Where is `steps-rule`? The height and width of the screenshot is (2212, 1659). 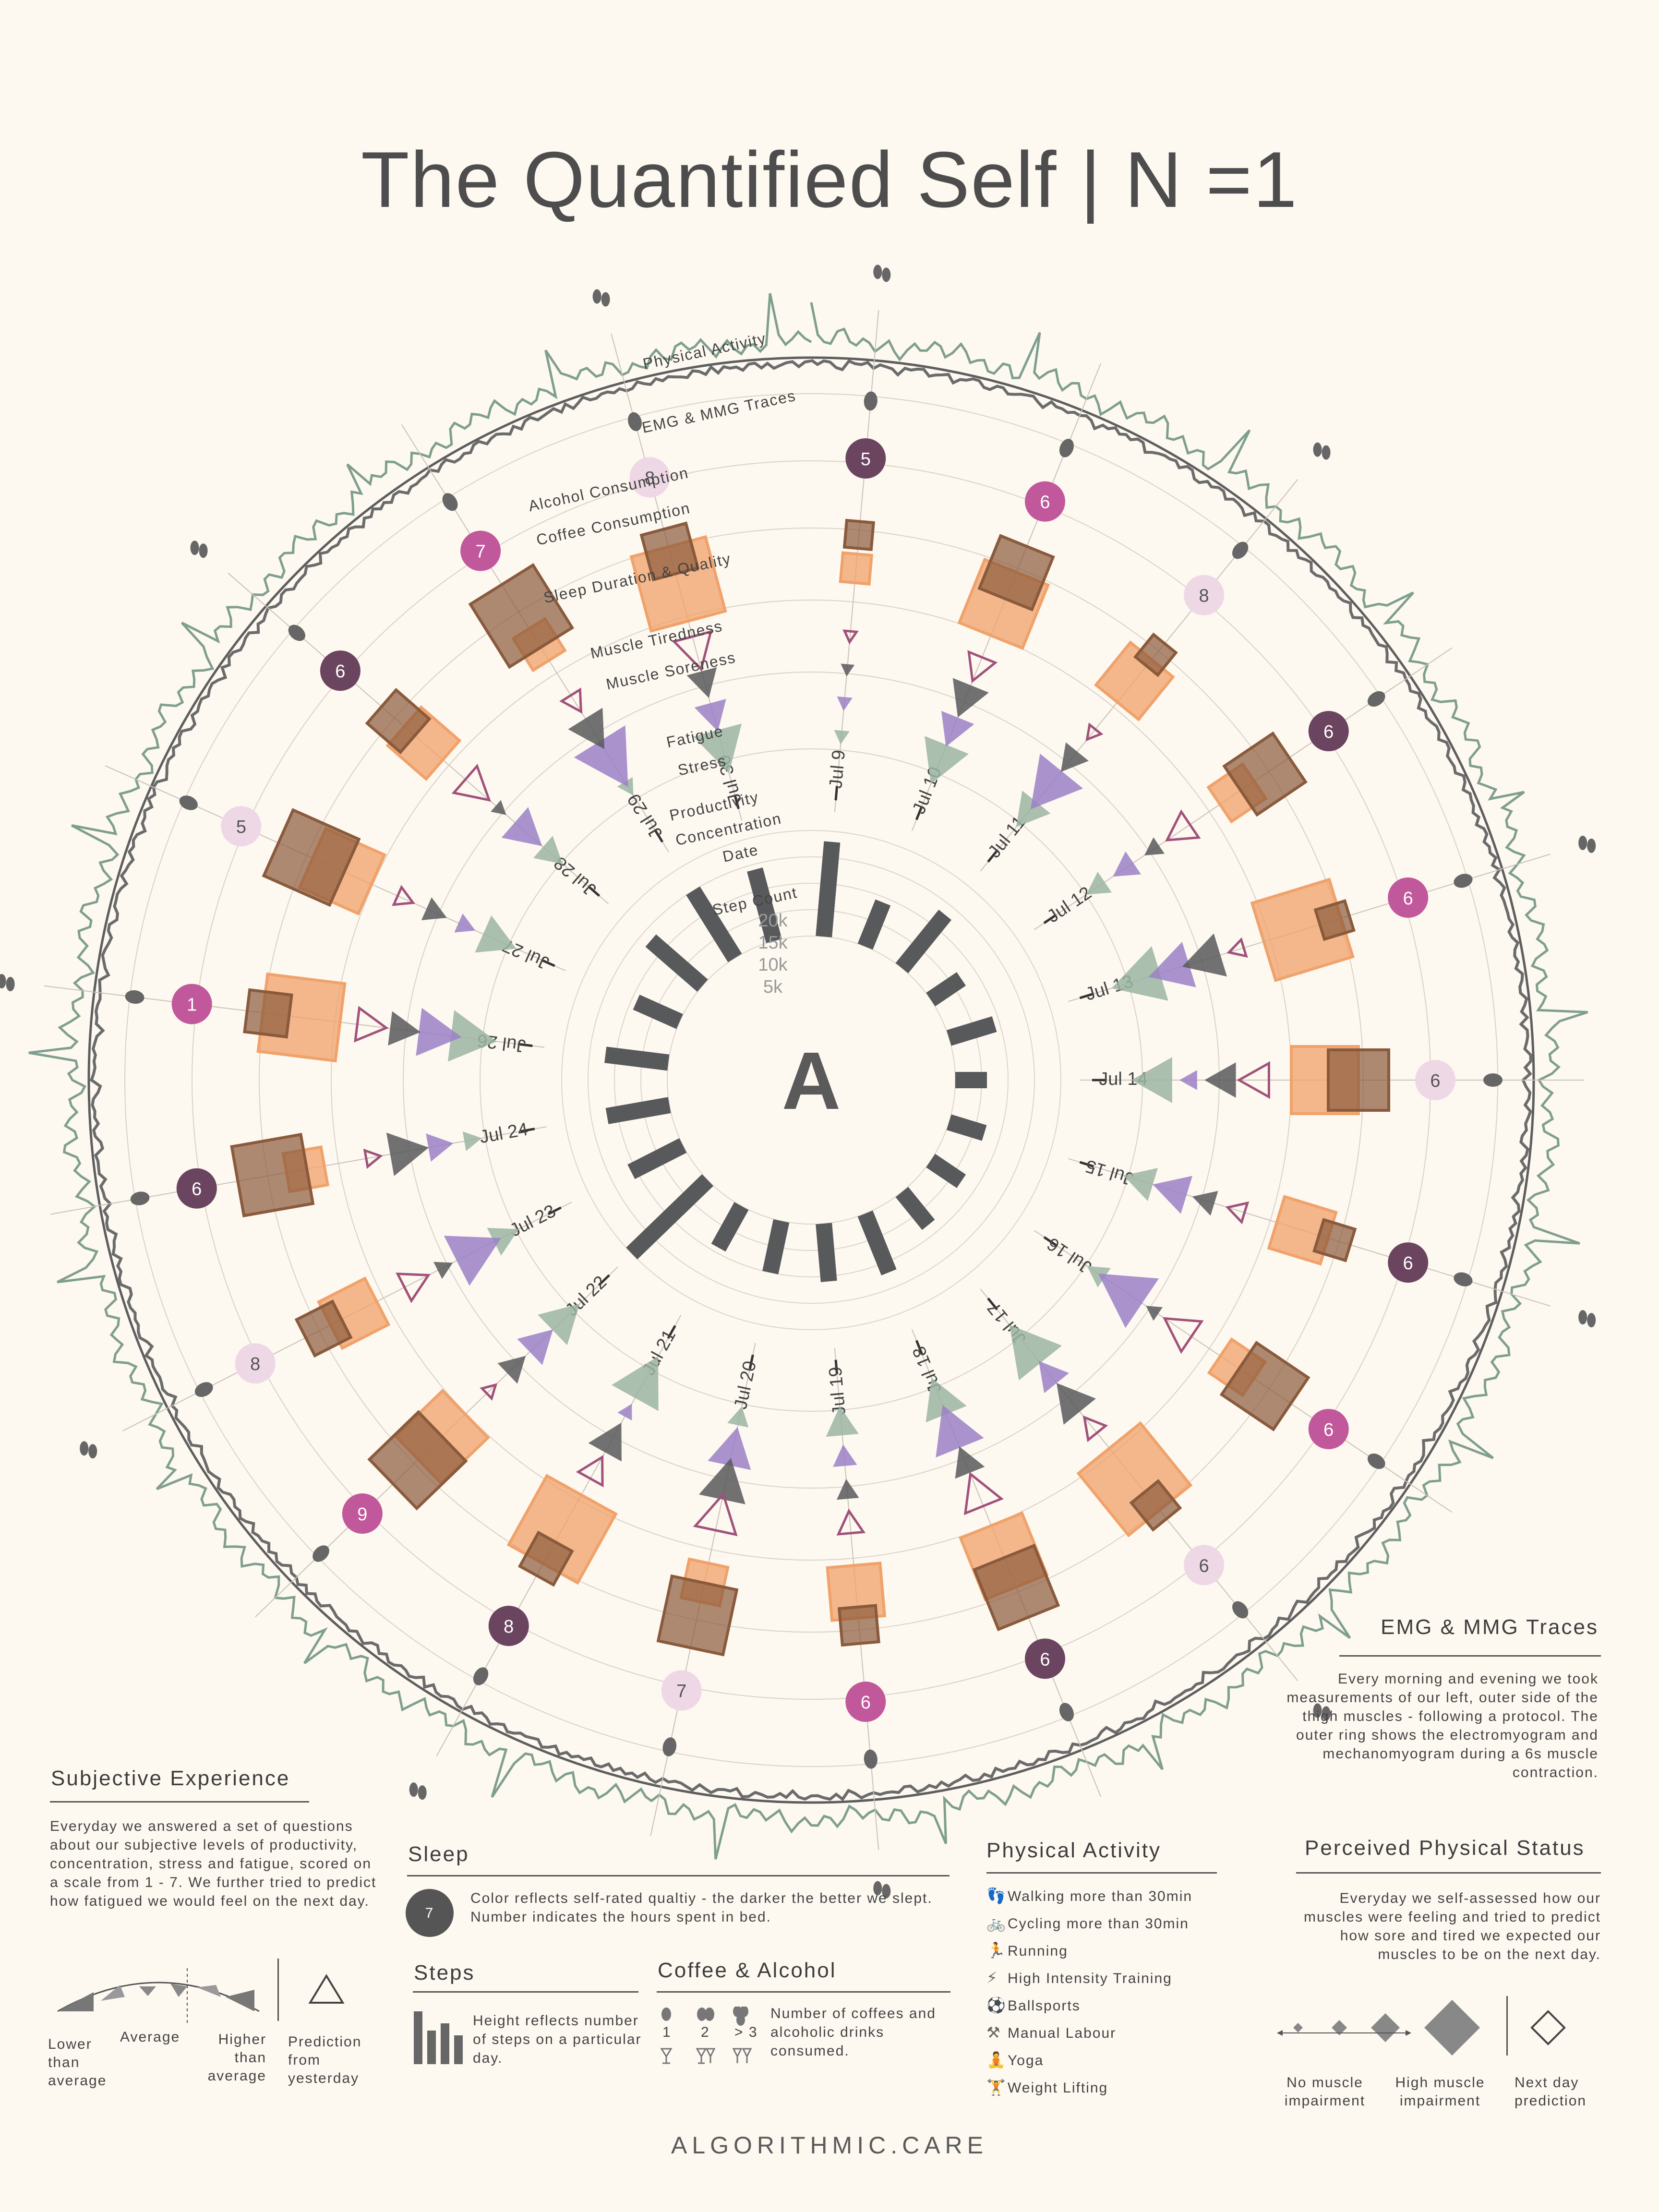 steps-rule is located at coordinates (525, 1992).